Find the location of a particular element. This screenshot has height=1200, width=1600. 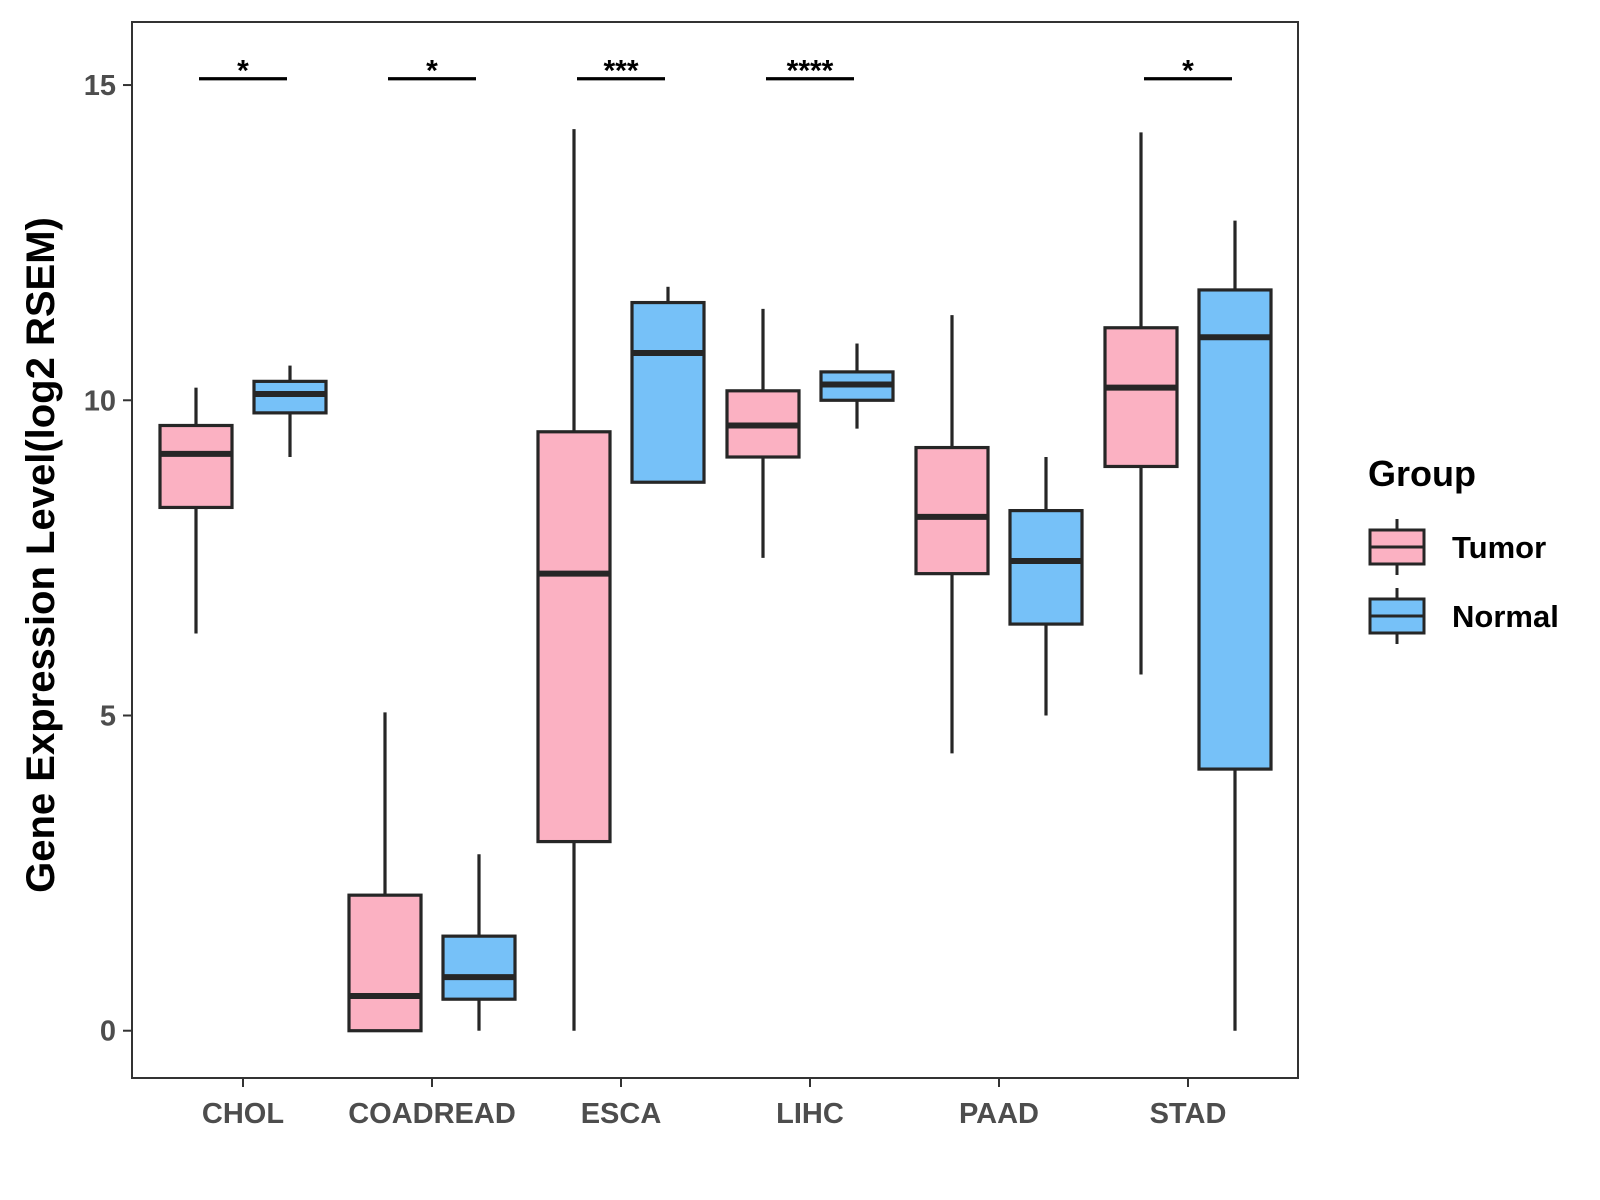

box-normal-chol is located at coordinates (290, 411).